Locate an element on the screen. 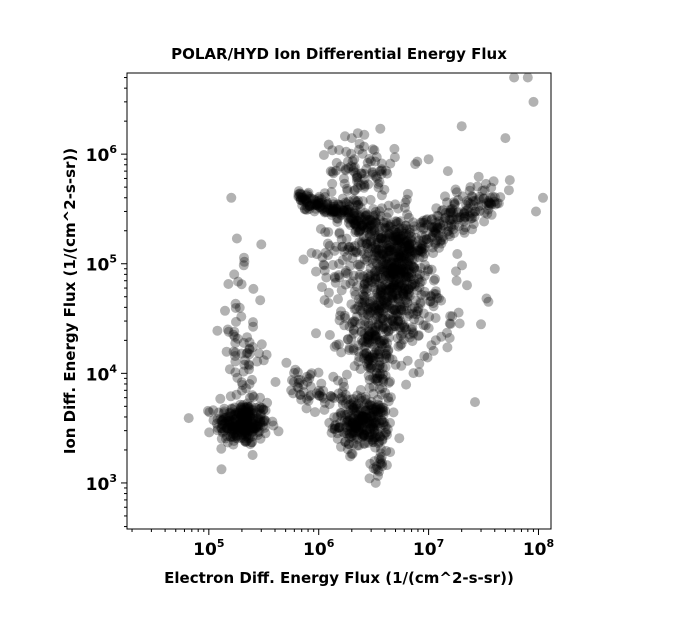 The width and height of the screenshot is (677, 623). y-tick-label: 106 is located at coordinates (102, 154).